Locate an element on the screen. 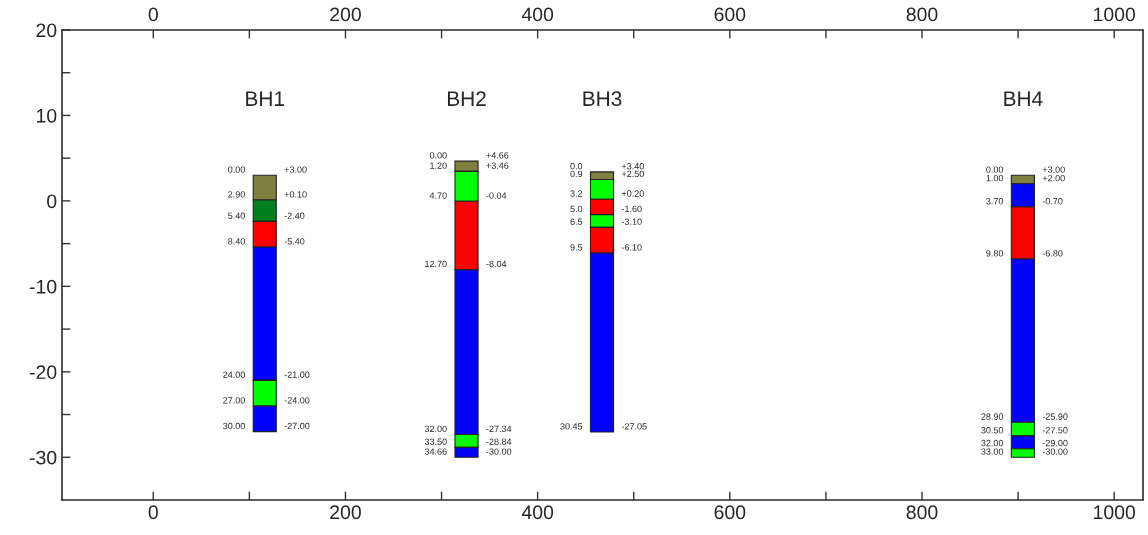  annotation: +3.46 is located at coordinates (497, 165).